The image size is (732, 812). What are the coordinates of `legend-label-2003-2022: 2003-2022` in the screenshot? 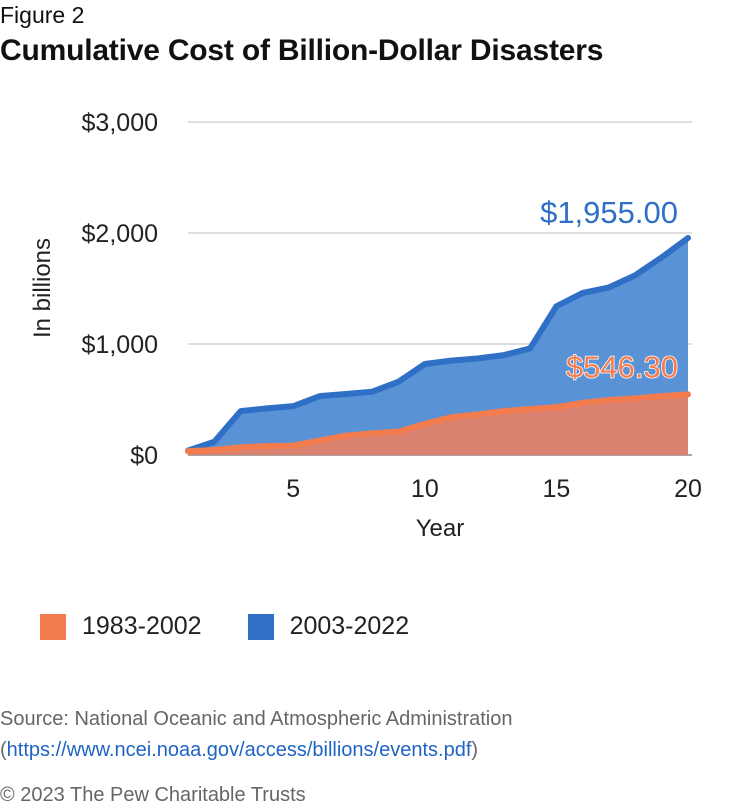 It's located at (349, 626).